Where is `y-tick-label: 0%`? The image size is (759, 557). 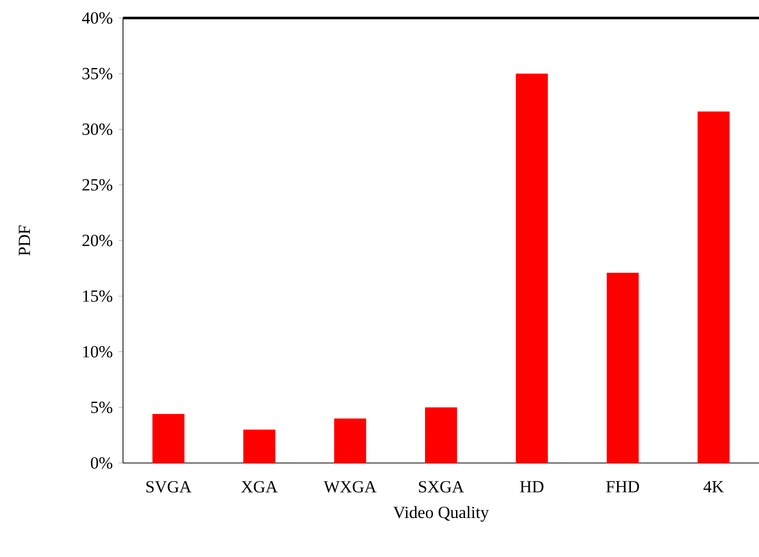 y-tick-label: 0% is located at coordinates (101, 463).